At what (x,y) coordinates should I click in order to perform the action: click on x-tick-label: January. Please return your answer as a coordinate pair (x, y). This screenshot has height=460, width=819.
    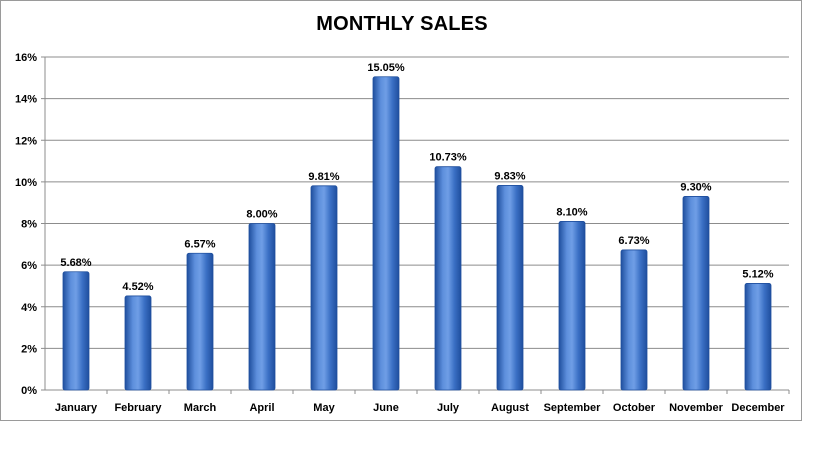
    Looking at the image, I should click on (76, 408).